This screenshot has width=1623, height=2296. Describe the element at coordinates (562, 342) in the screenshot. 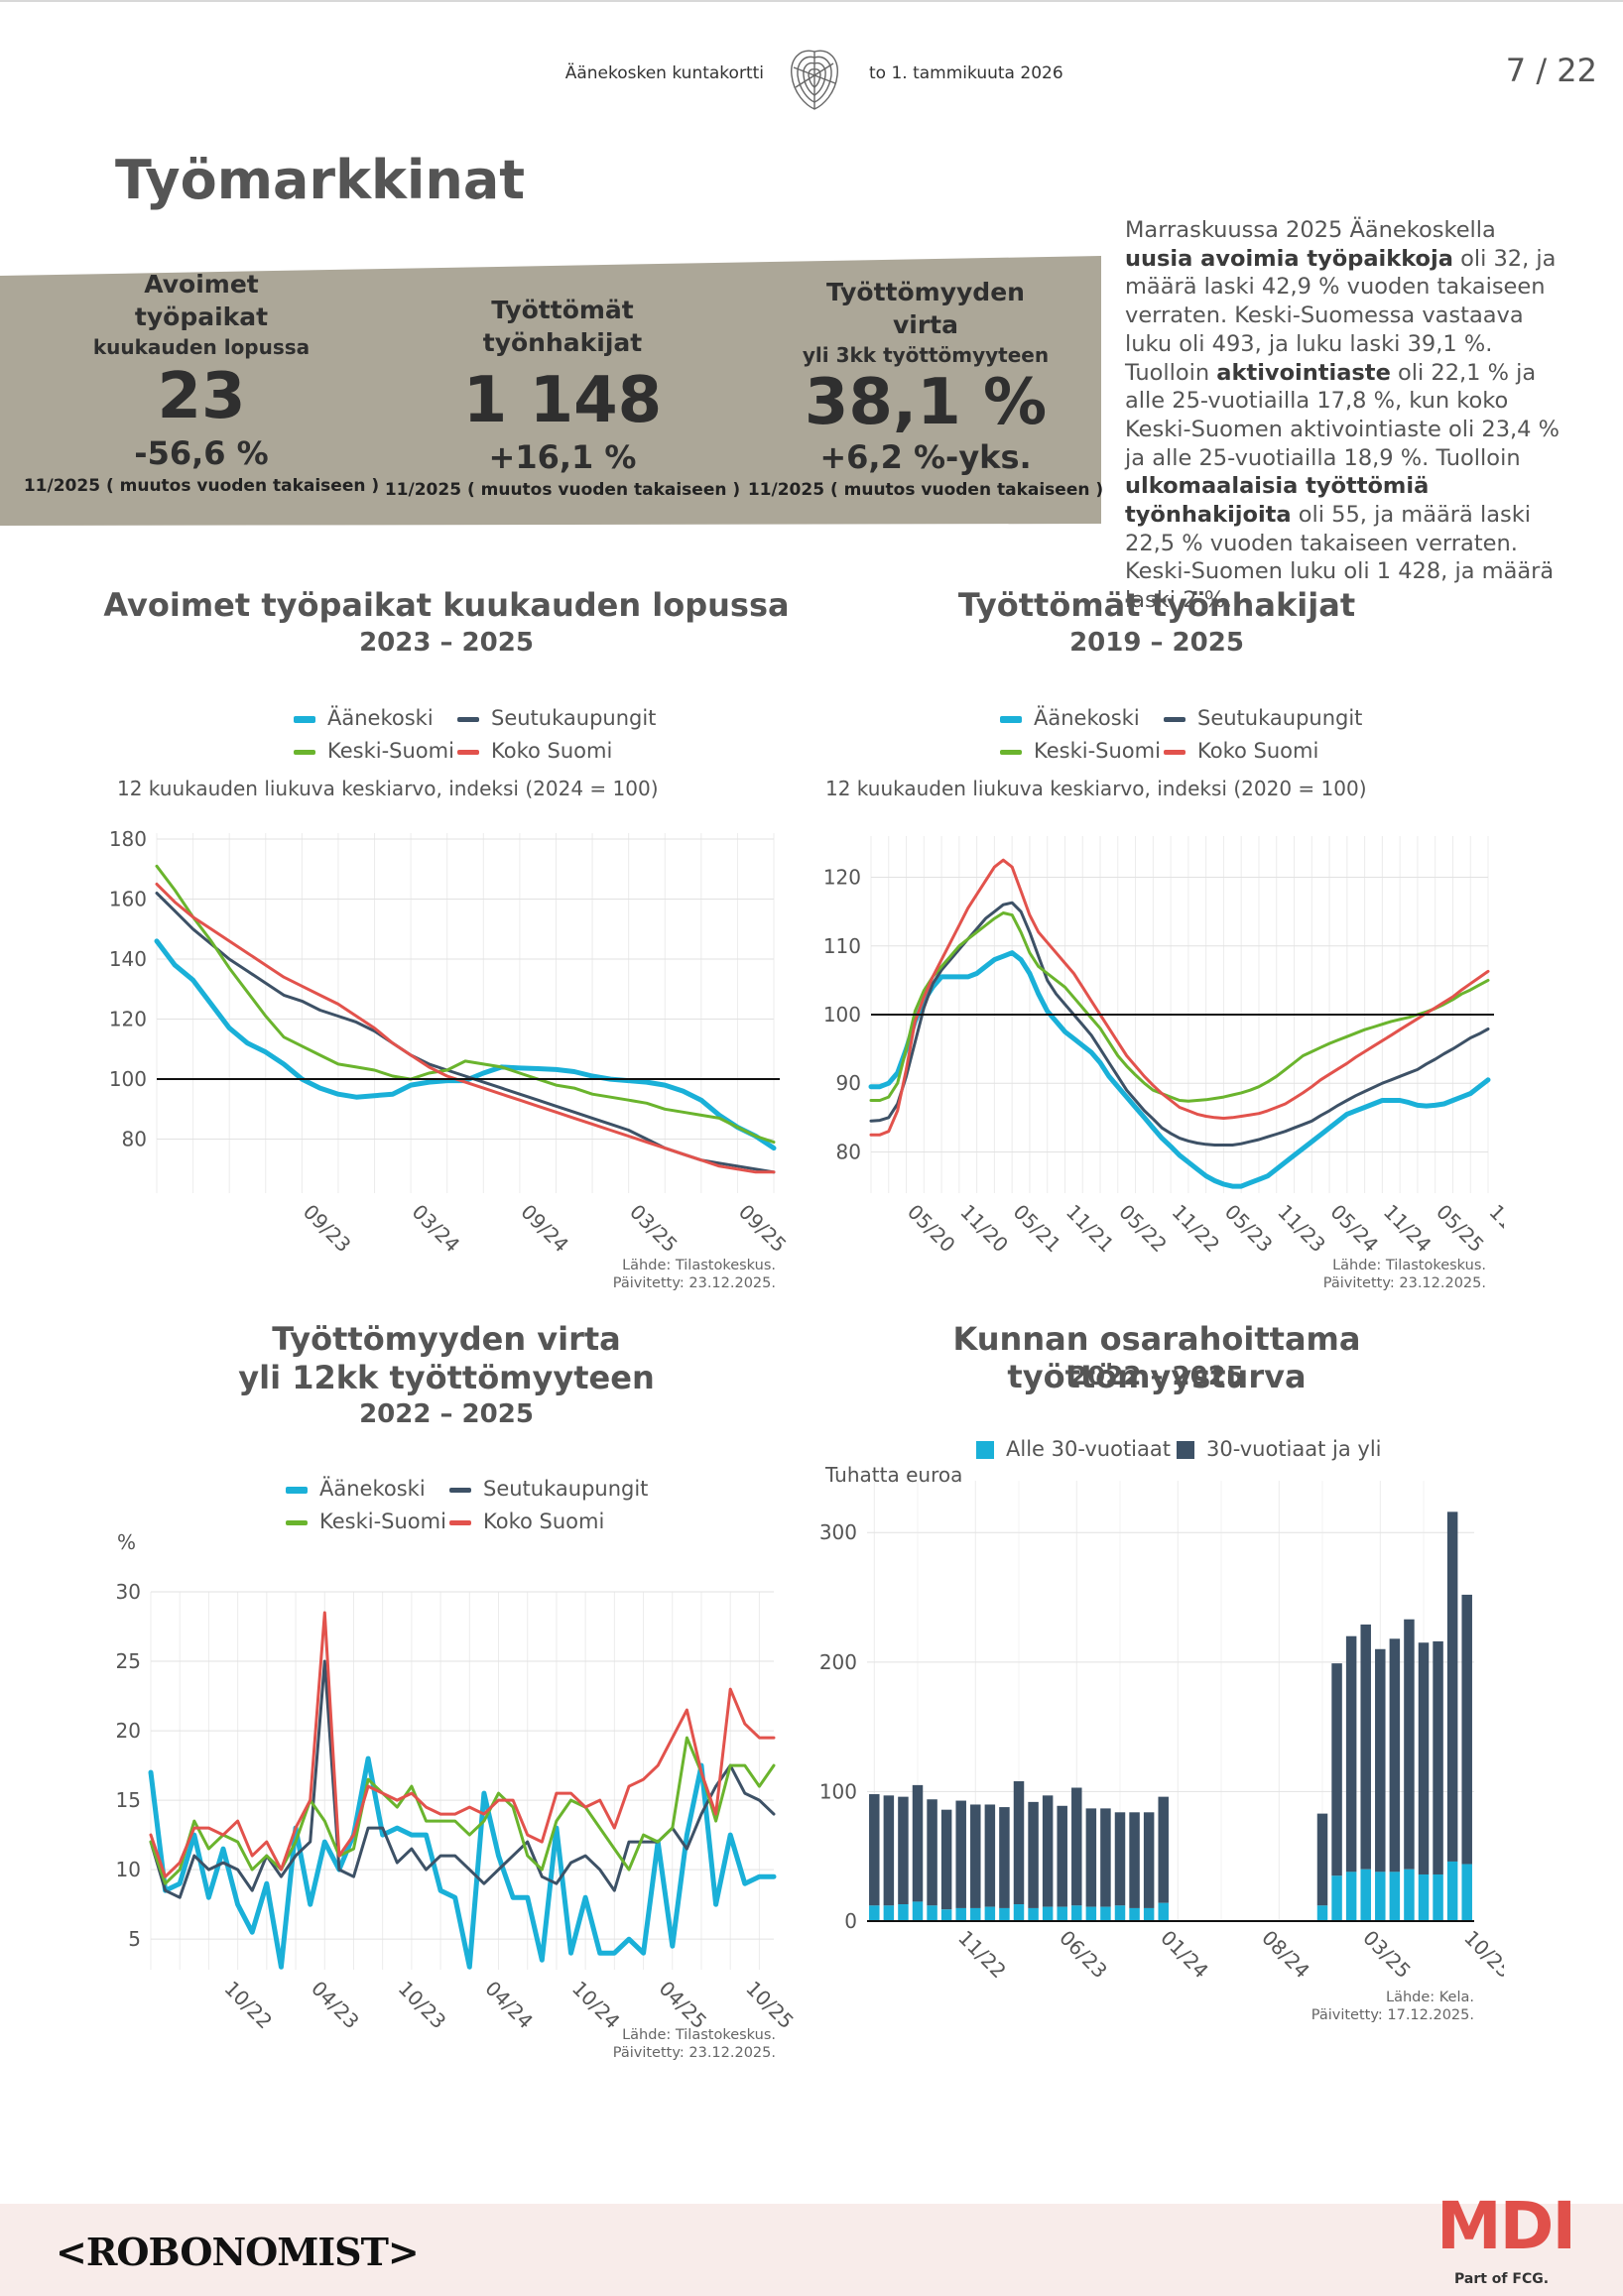

I see `kpi-title: työnhakijat` at that location.